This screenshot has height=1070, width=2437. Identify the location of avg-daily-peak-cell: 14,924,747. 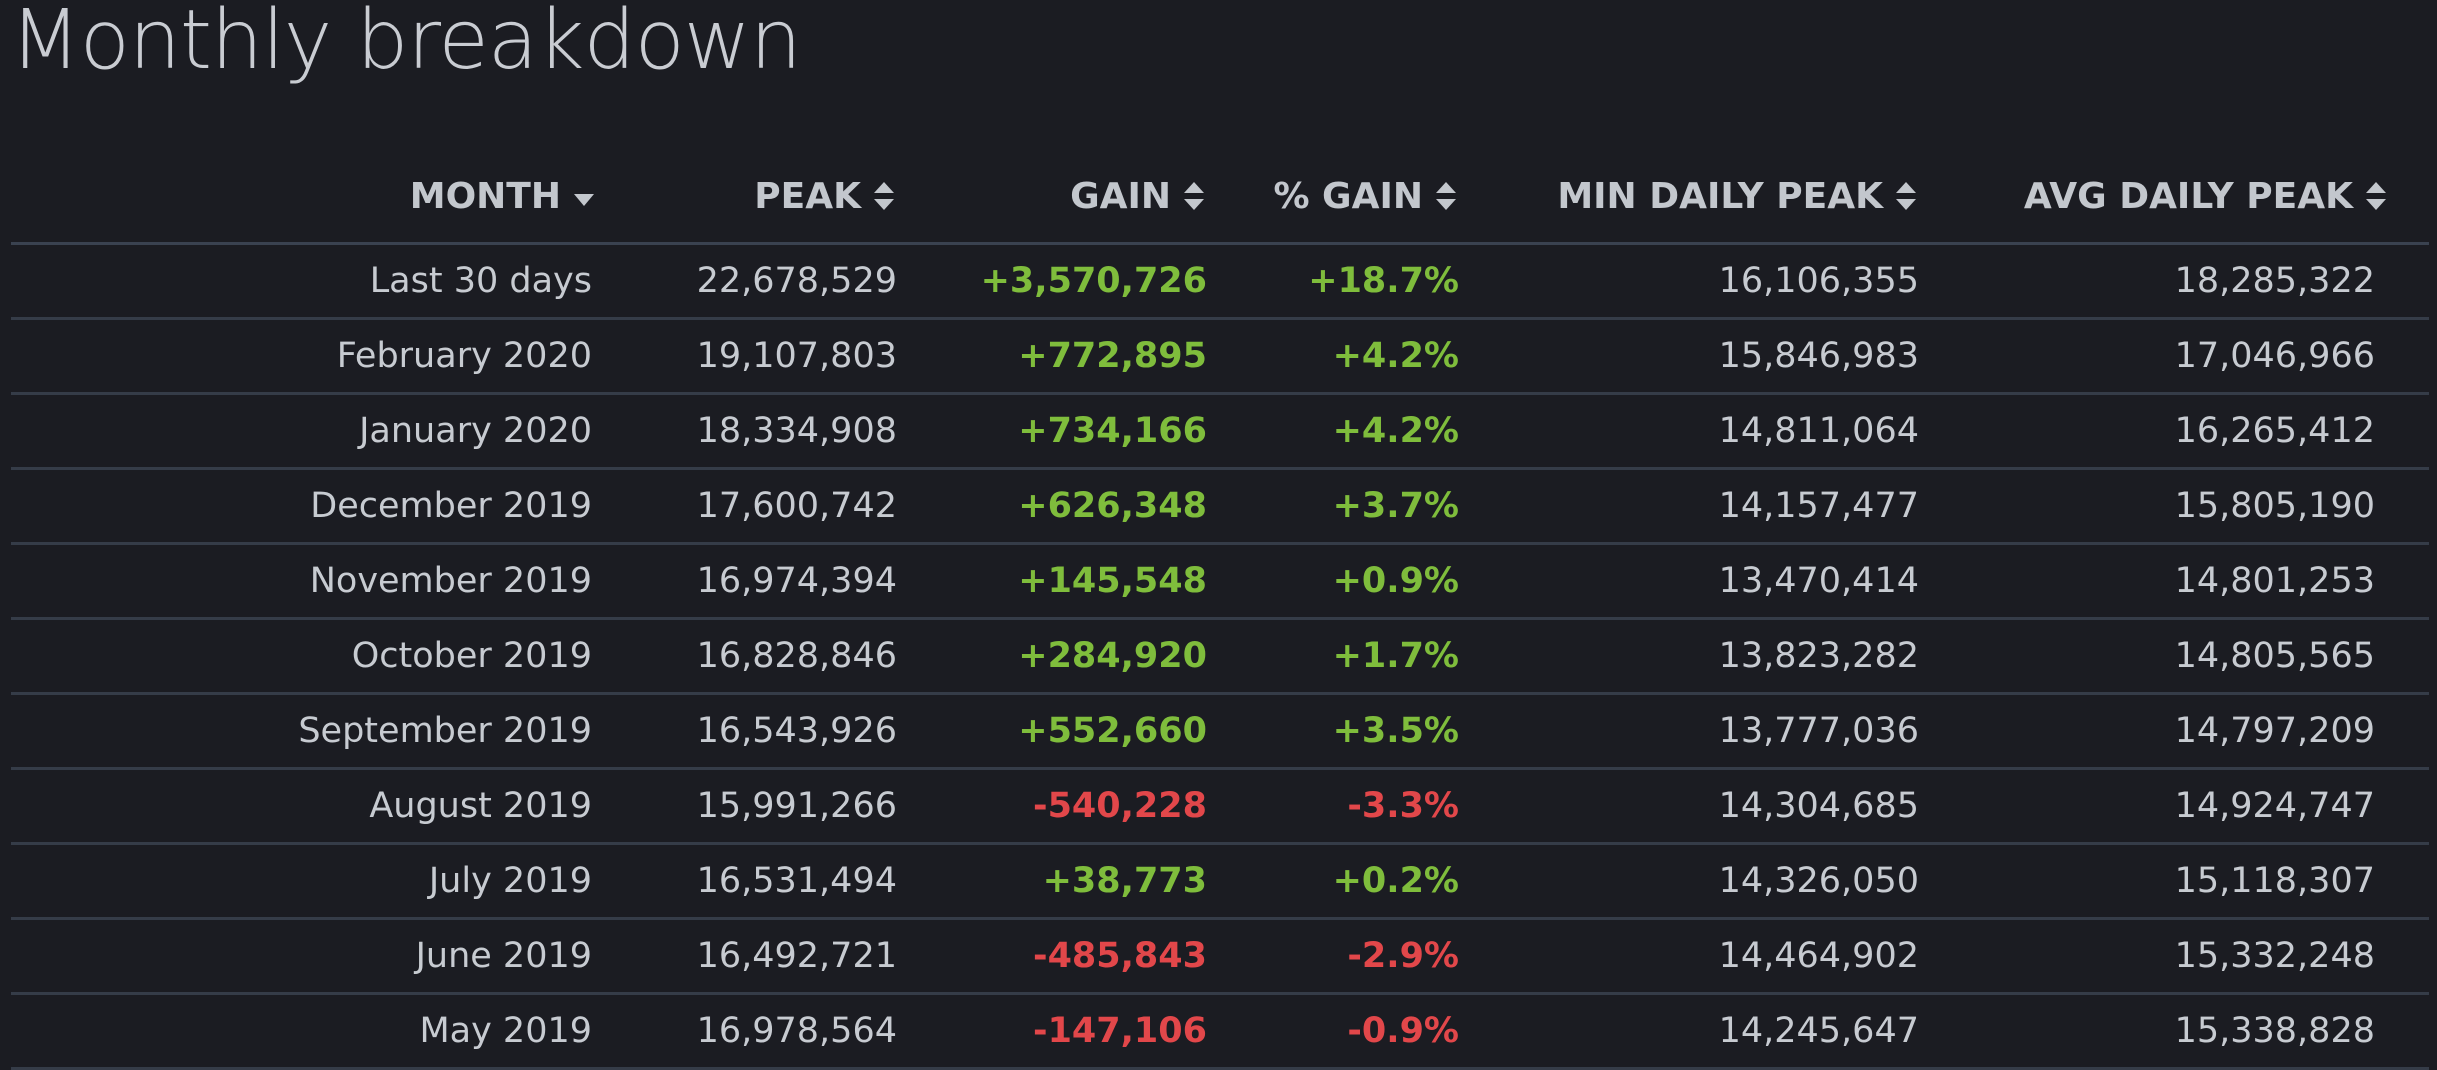
(2174, 806).